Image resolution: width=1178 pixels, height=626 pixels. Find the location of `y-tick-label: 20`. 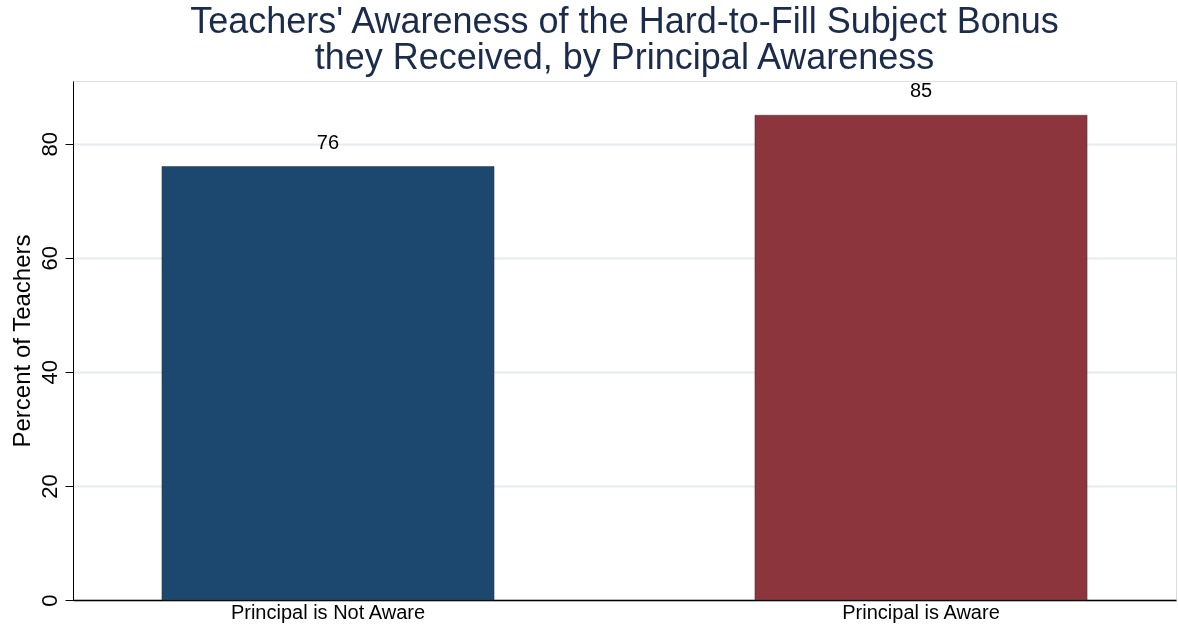

y-tick-label: 20 is located at coordinates (49, 486).